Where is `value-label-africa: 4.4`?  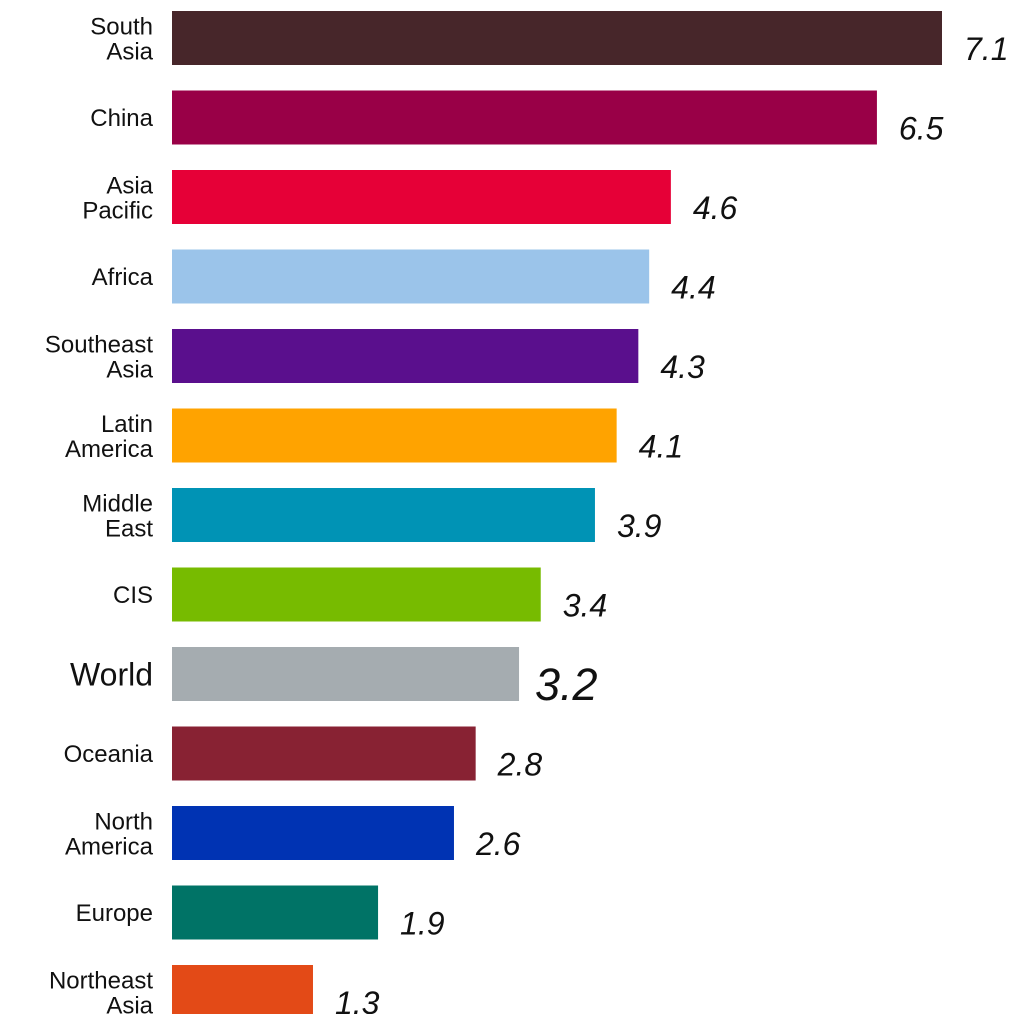 value-label-africa: 4.4 is located at coordinates (693, 288).